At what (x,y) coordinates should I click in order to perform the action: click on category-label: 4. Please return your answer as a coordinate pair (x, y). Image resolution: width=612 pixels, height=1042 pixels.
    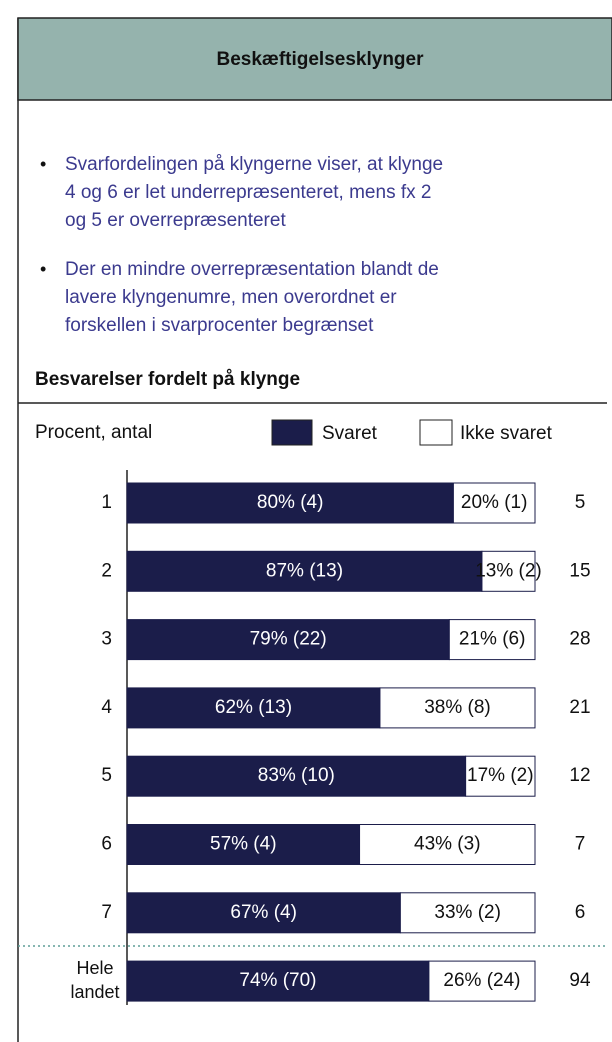
    Looking at the image, I should click on (106, 707).